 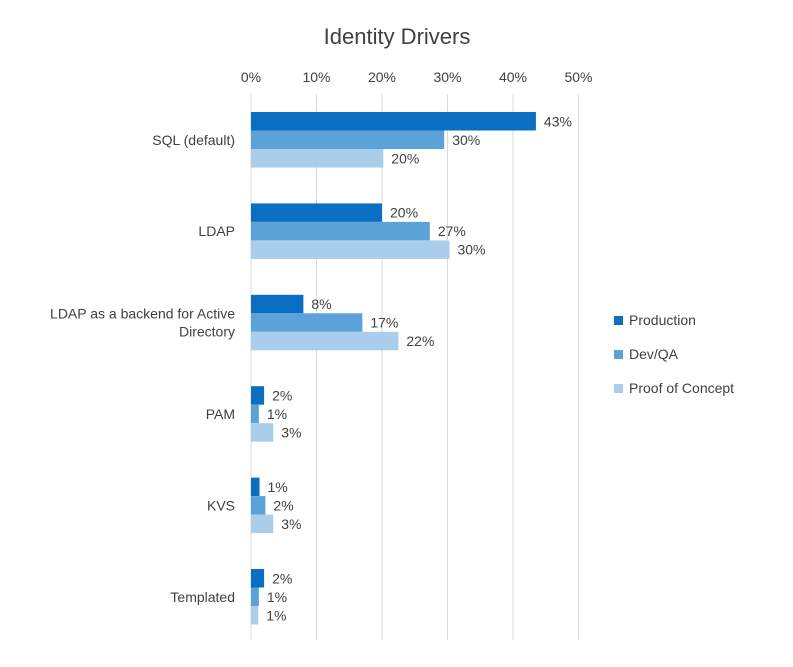 I want to click on tick-label-0: 0%, so click(x=251, y=77).